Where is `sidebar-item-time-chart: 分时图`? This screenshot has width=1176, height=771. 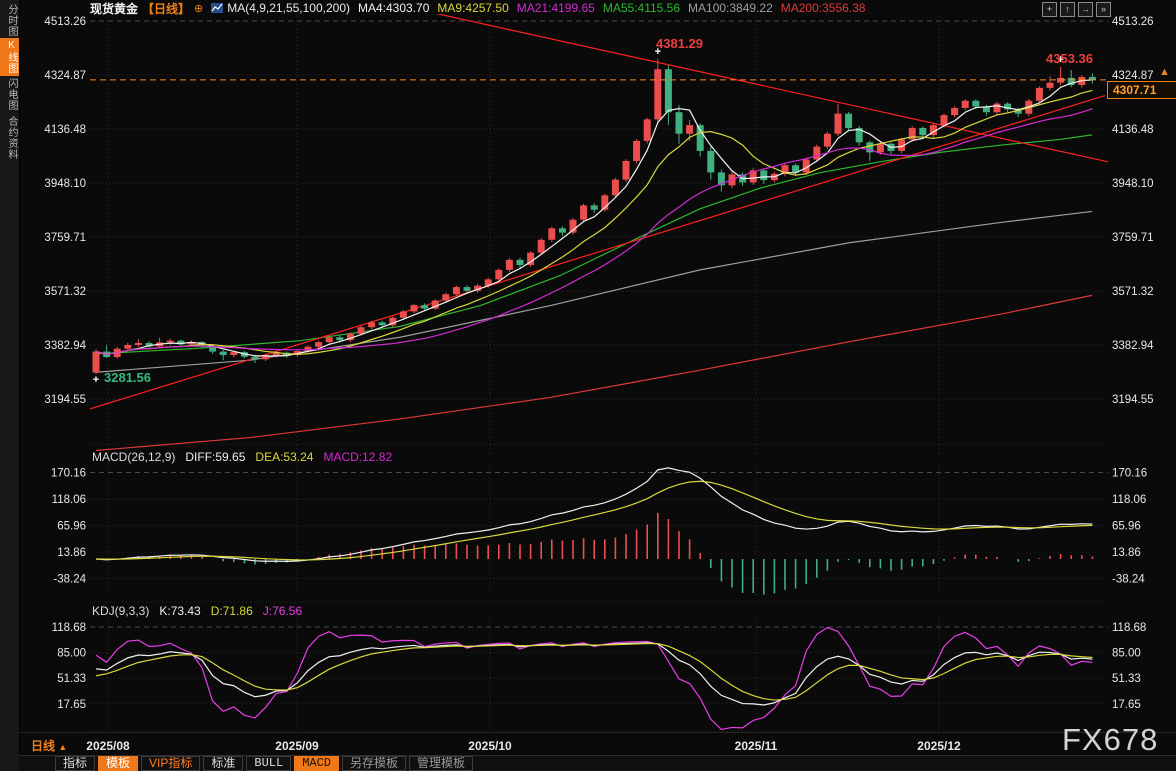 sidebar-item-time-chart: 分时图 is located at coordinates (11, 20).